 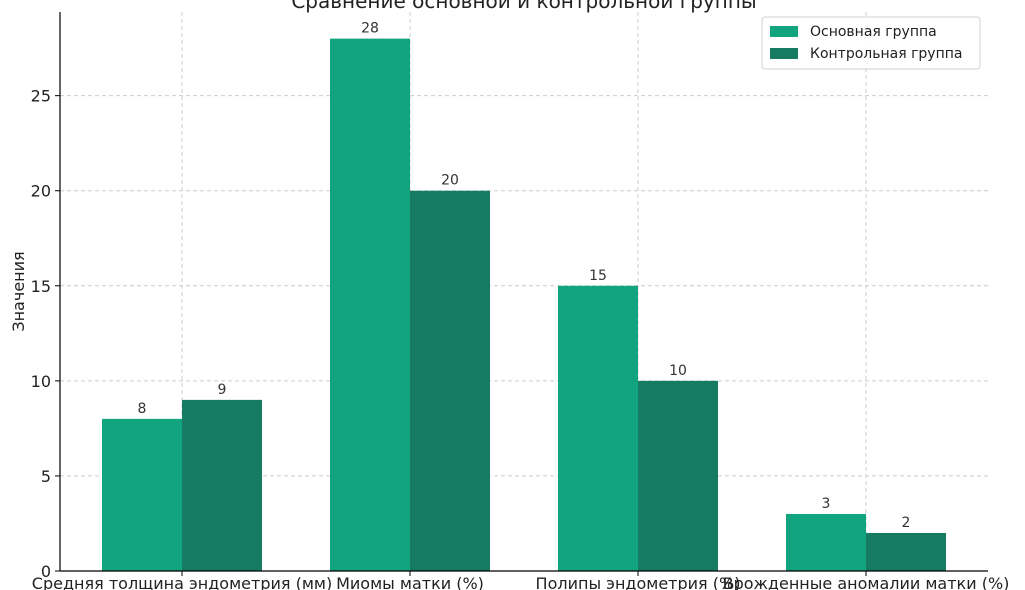 What do you see at coordinates (638, 582) in the screenshot?
I see `x-tick-label: Полипы эндометрия (%)` at bounding box center [638, 582].